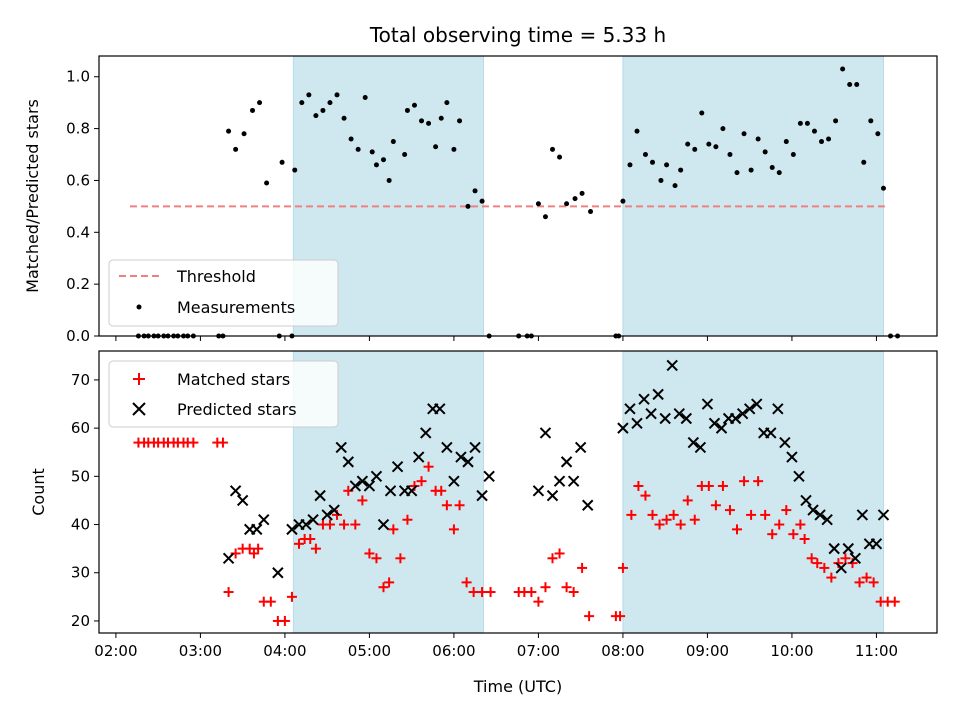  Describe the element at coordinates (80, 380) in the screenshot. I see `bottom-y-tick-label: 70` at that location.